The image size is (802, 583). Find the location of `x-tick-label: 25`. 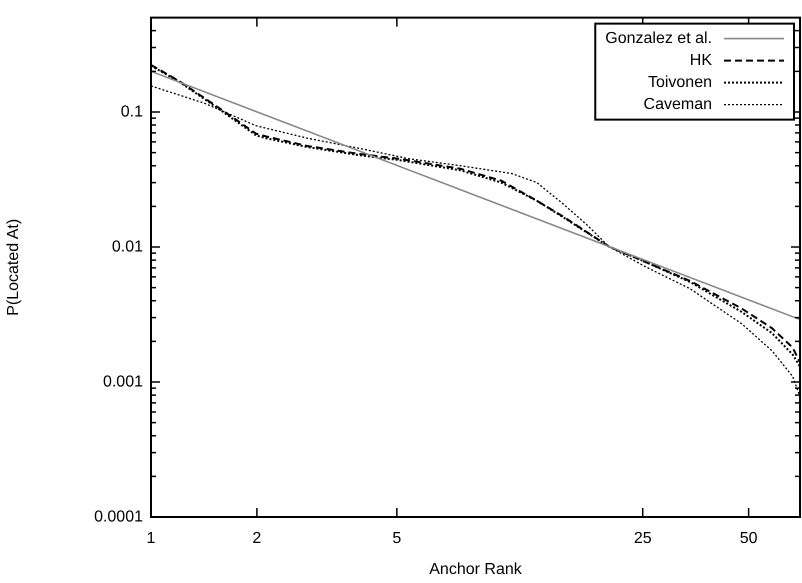

x-tick-label: 25 is located at coordinates (643, 539).